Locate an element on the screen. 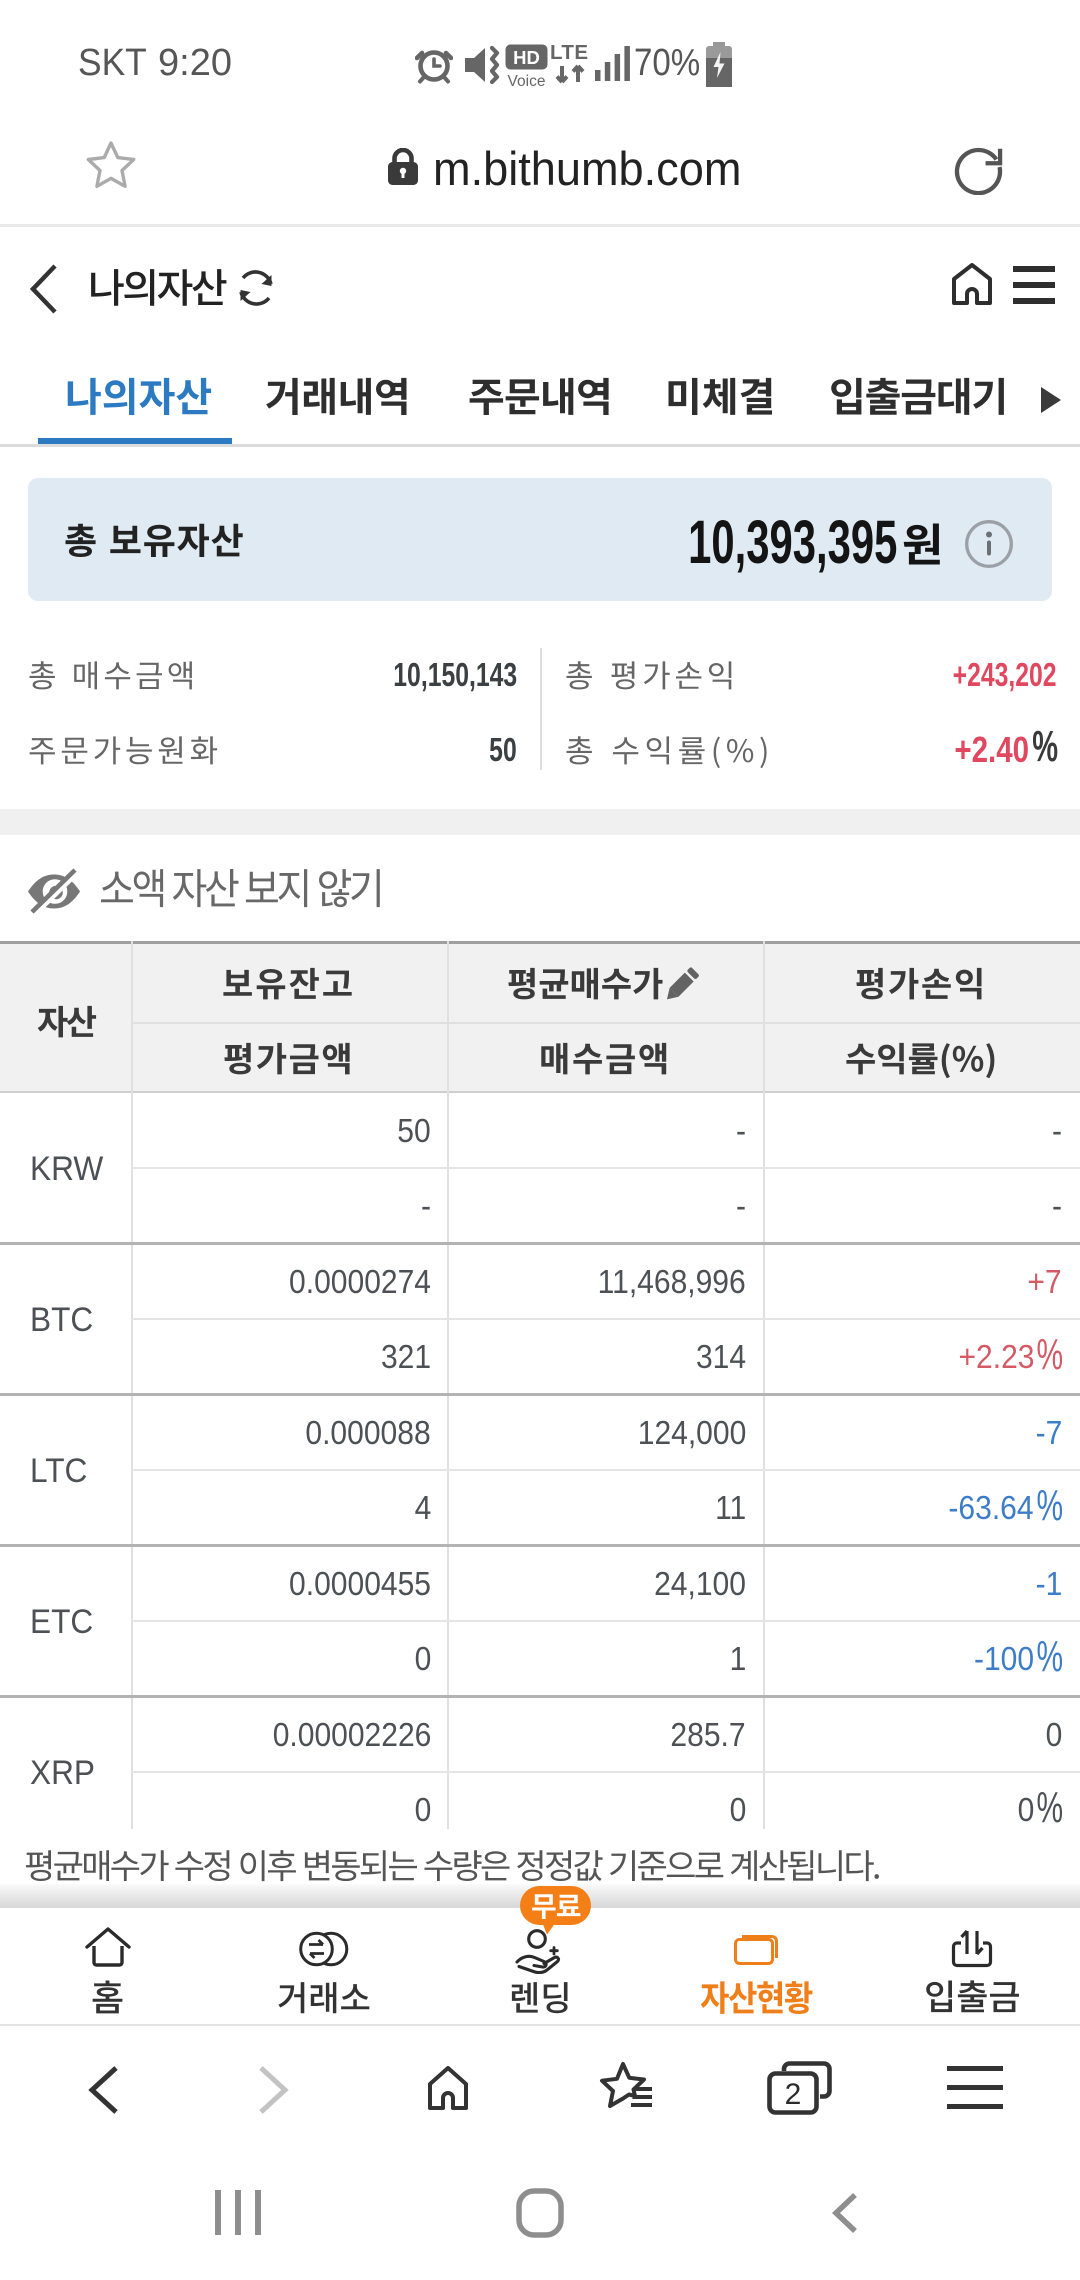  svg-text: HD is located at coordinates (526, 57).